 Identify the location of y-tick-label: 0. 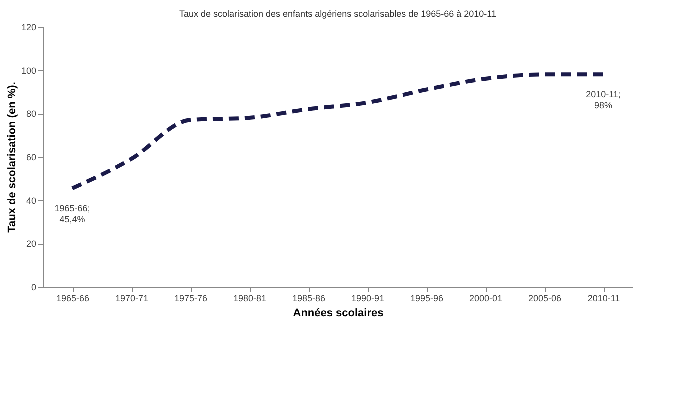
(33, 287).